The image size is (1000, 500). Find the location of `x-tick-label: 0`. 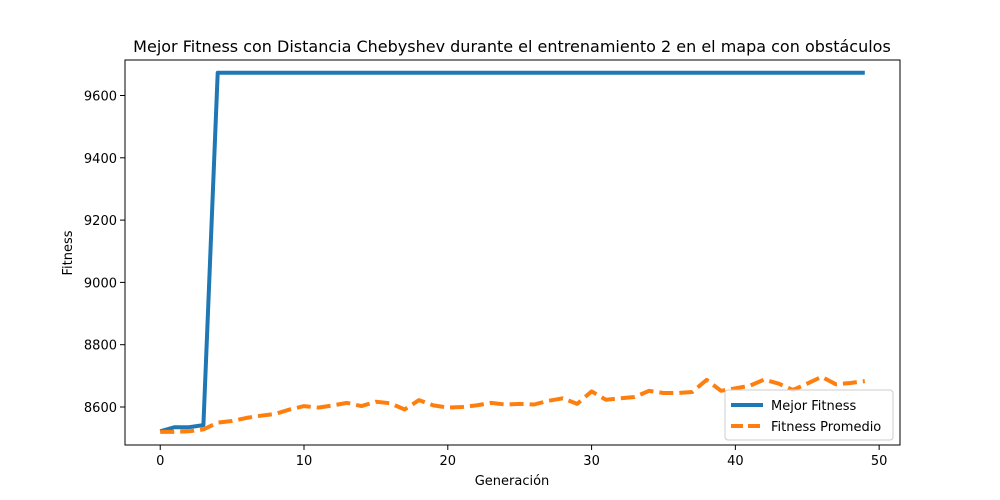

x-tick-label: 0 is located at coordinates (160, 461).